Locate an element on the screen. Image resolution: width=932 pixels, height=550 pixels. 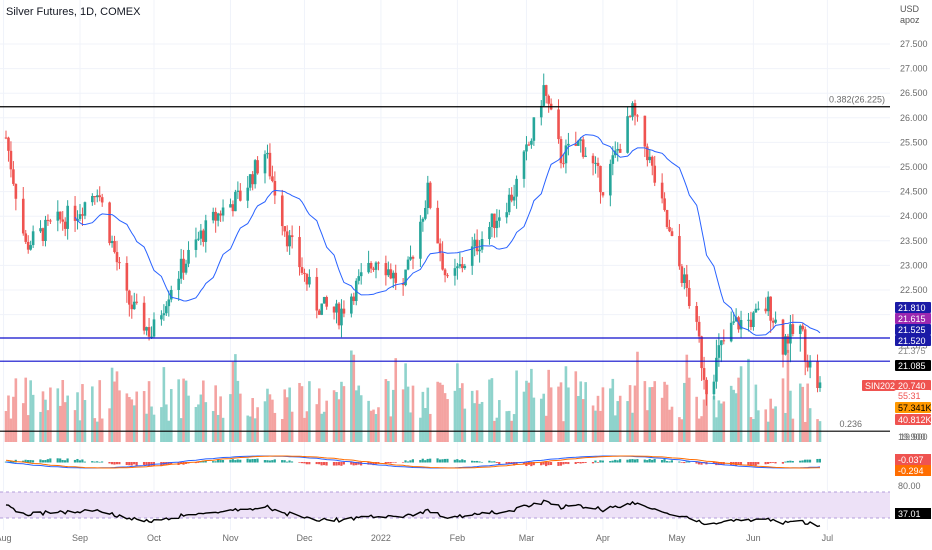
macd-line is located at coordinates (413, 462).